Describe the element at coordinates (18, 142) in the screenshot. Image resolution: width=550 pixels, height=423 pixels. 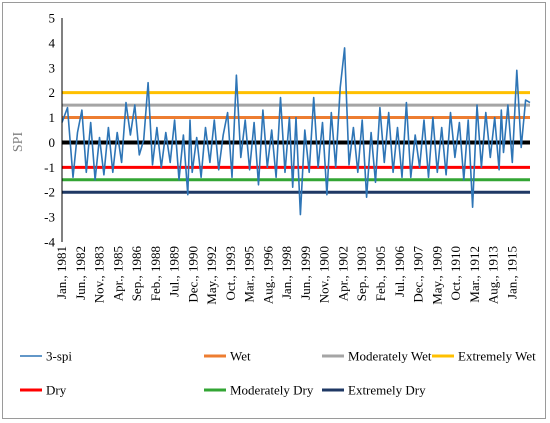
I see `y-axis-label: SPI` at that location.